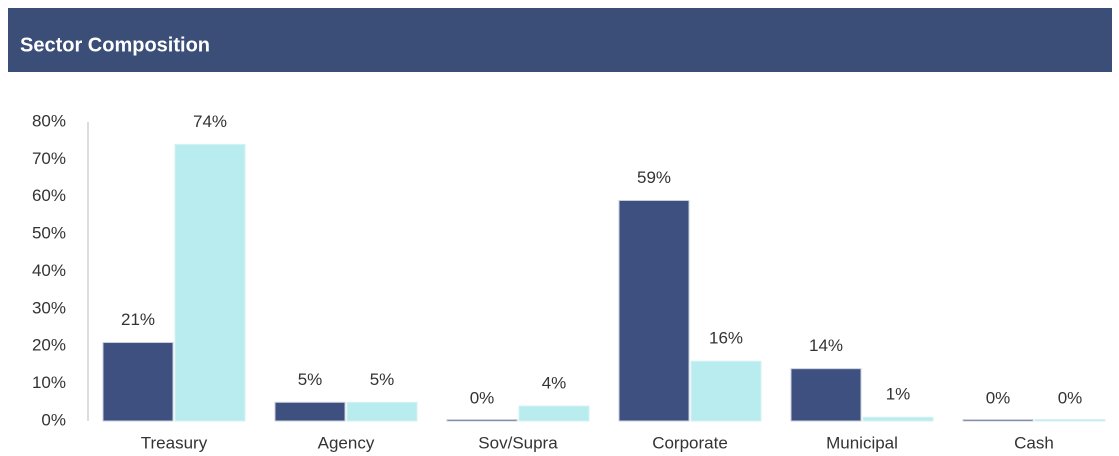 Image resolution: width=1119 pixels, height=456 pixels. I want to click on y-tick-label: 80%, so click(49, 120).